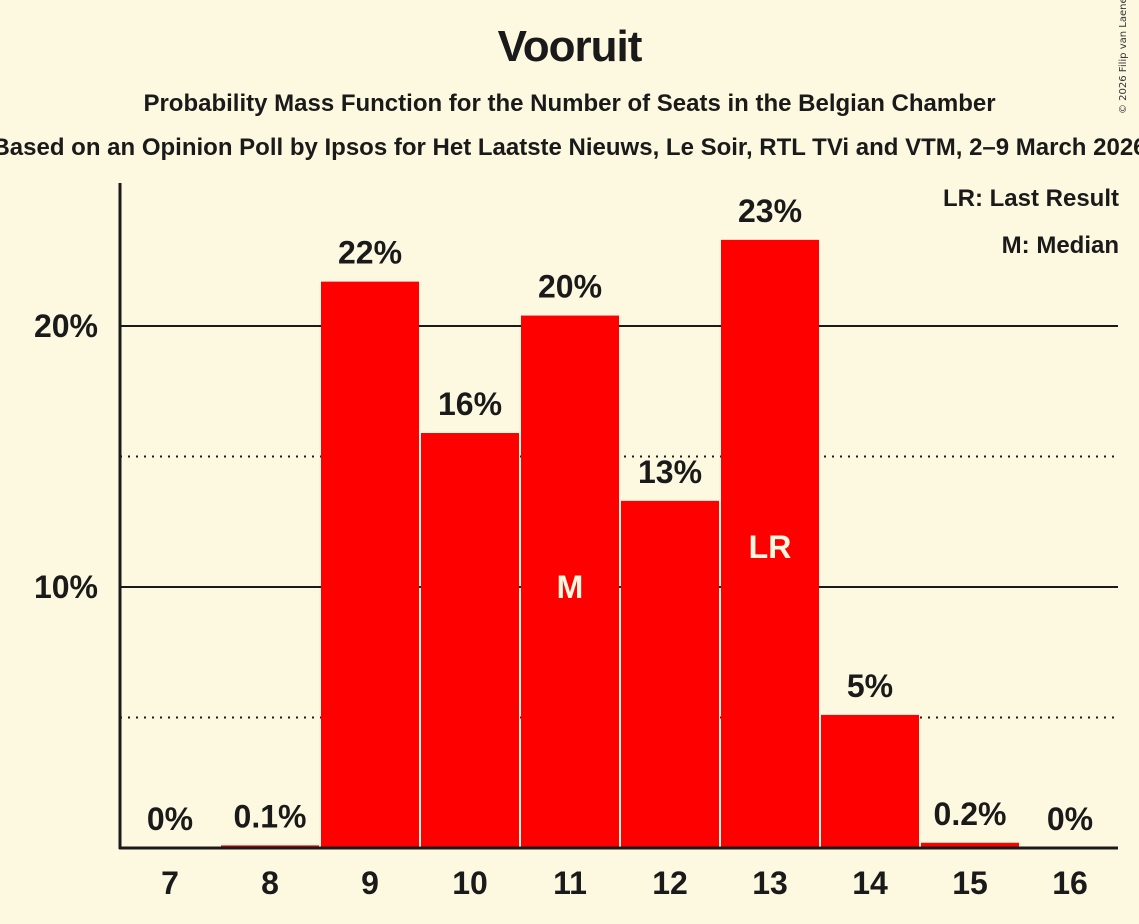 This screenshot has width=1139, height=924. I want to click on chart-title: Vooruit, so click(570, 46).